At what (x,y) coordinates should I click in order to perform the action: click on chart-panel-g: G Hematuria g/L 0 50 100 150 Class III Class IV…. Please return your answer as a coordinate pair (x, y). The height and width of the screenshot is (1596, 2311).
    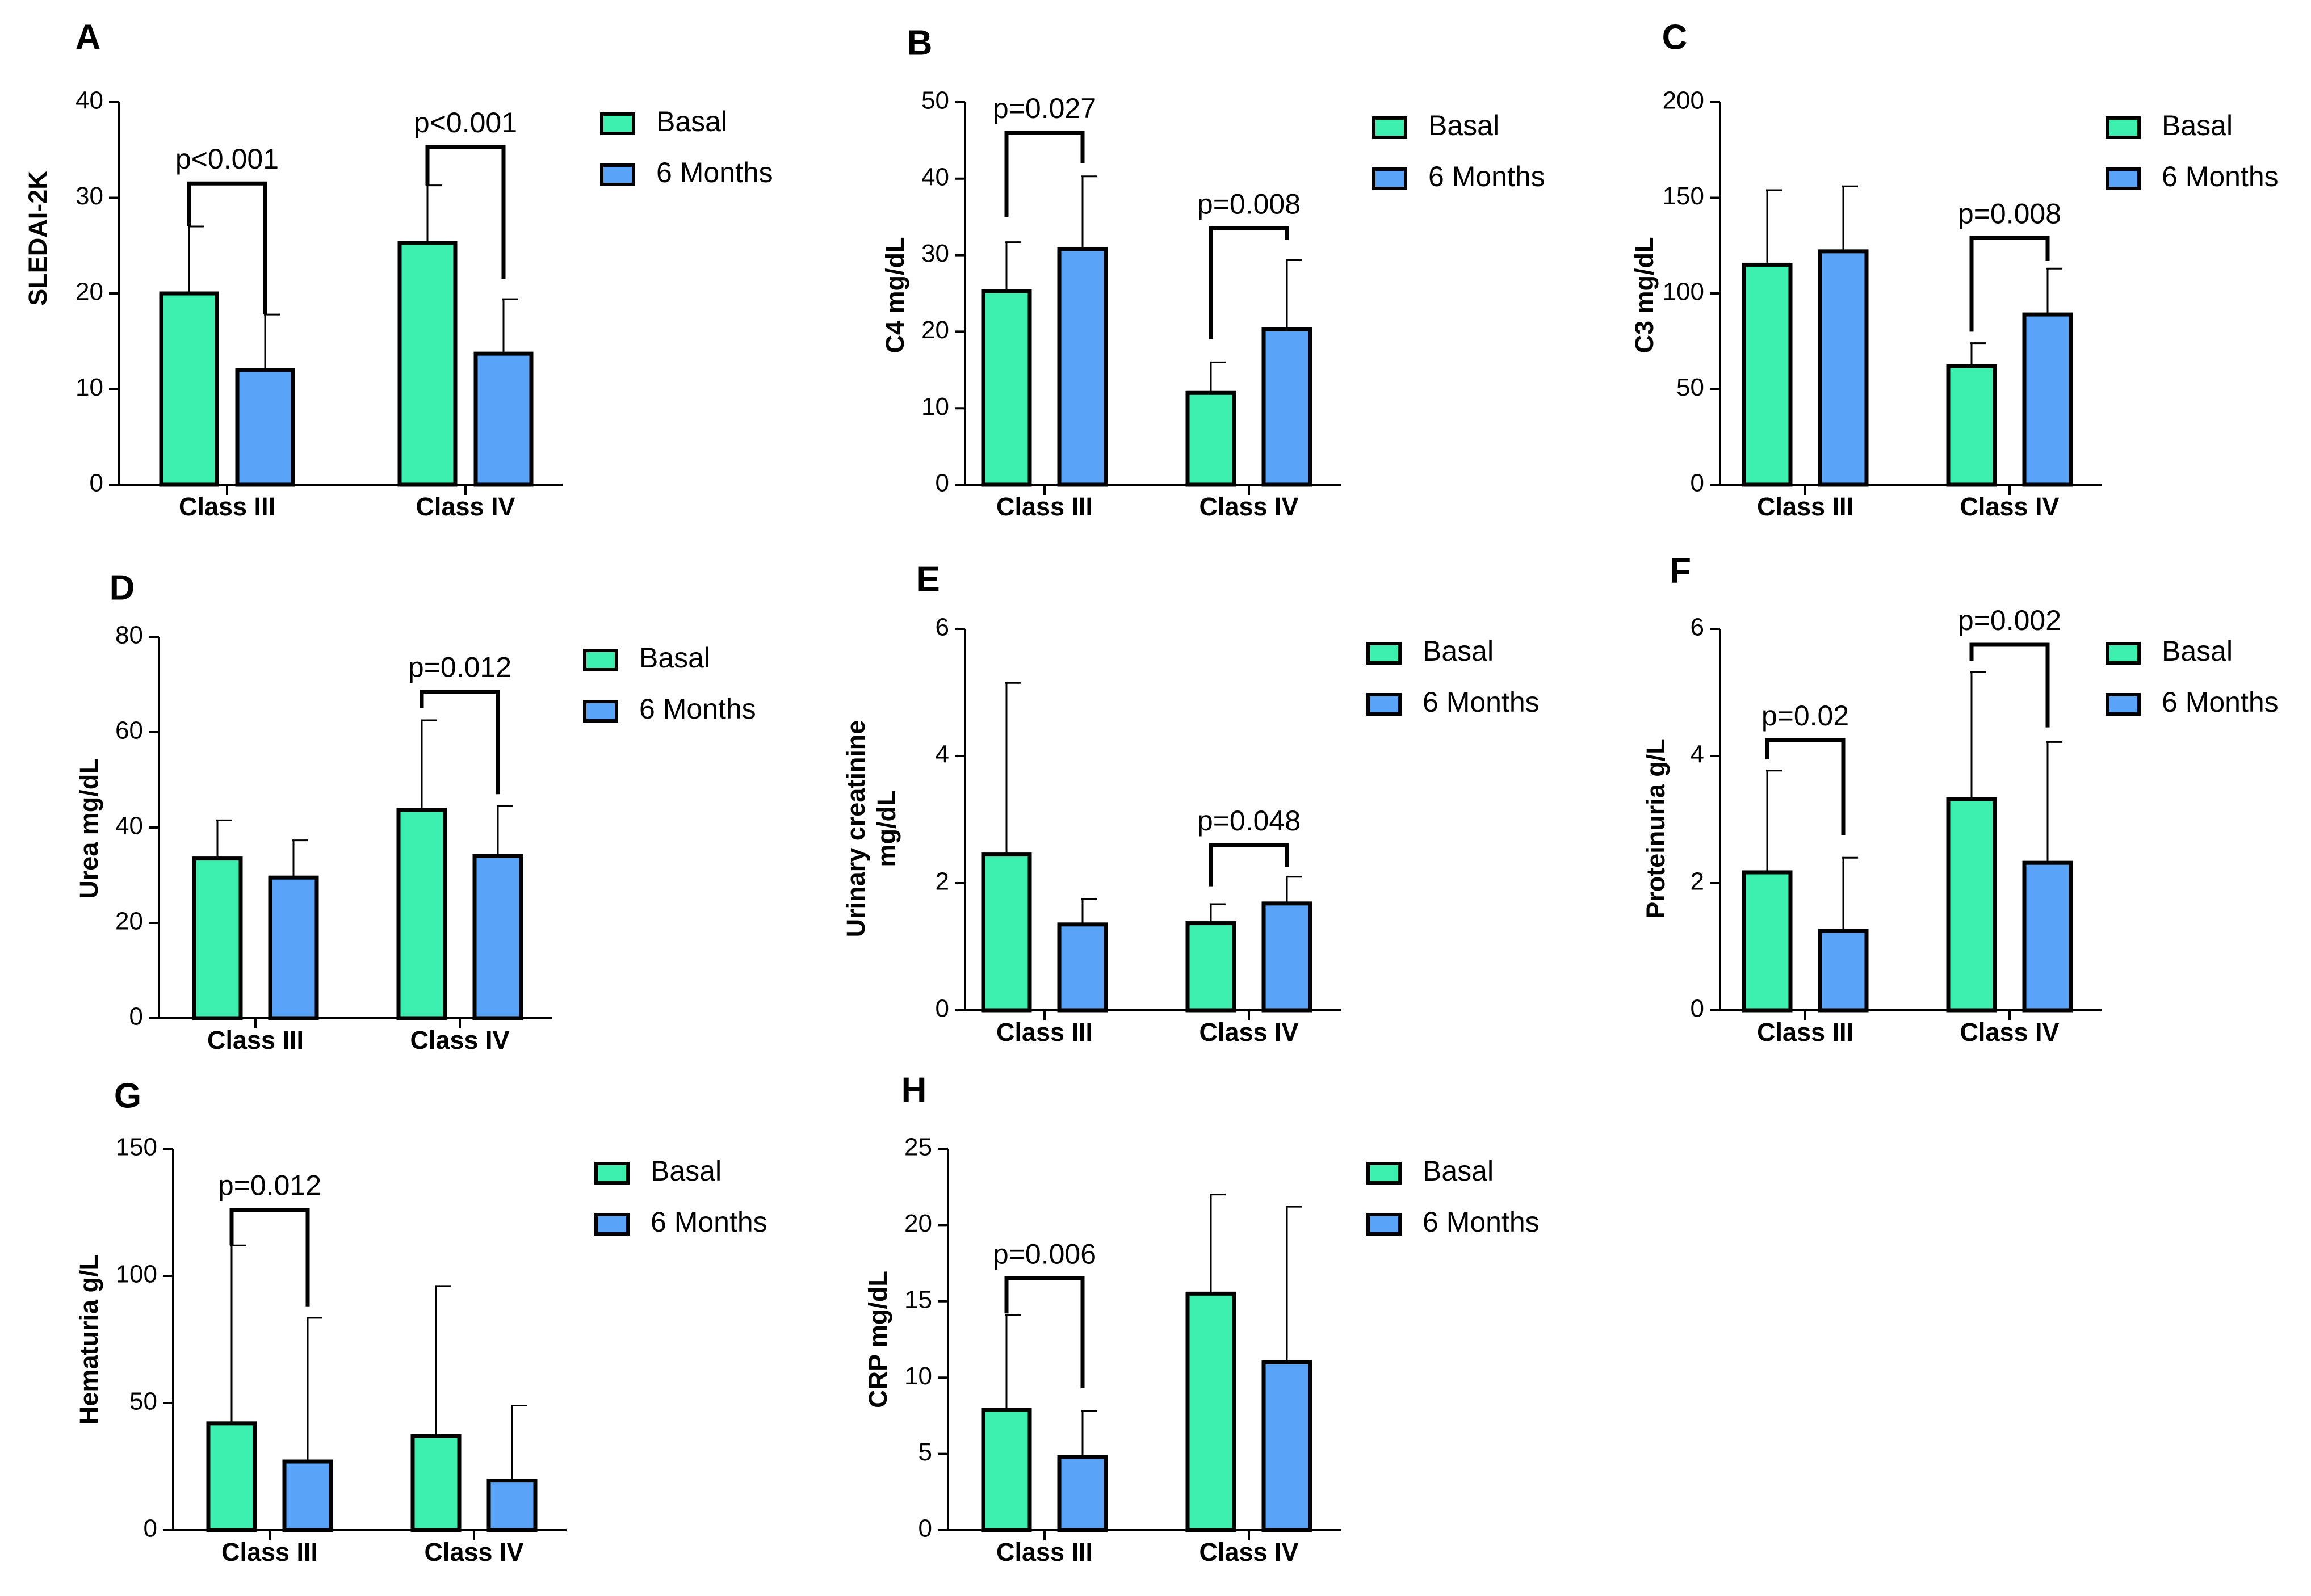
    Looking at the image, I should click on (420, 1321).